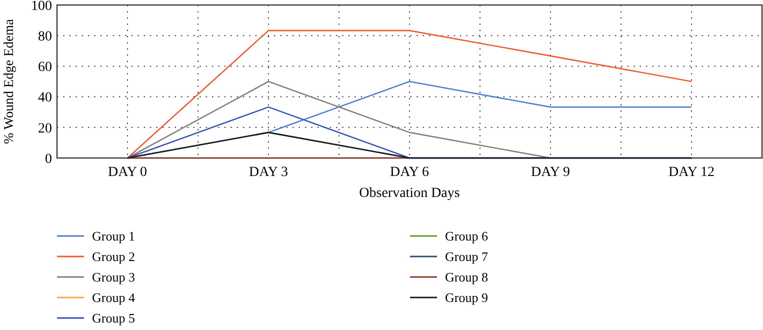 This screenshot has height=330, width=763. I want to click on y-tick-label: 0, so click(48, 159).